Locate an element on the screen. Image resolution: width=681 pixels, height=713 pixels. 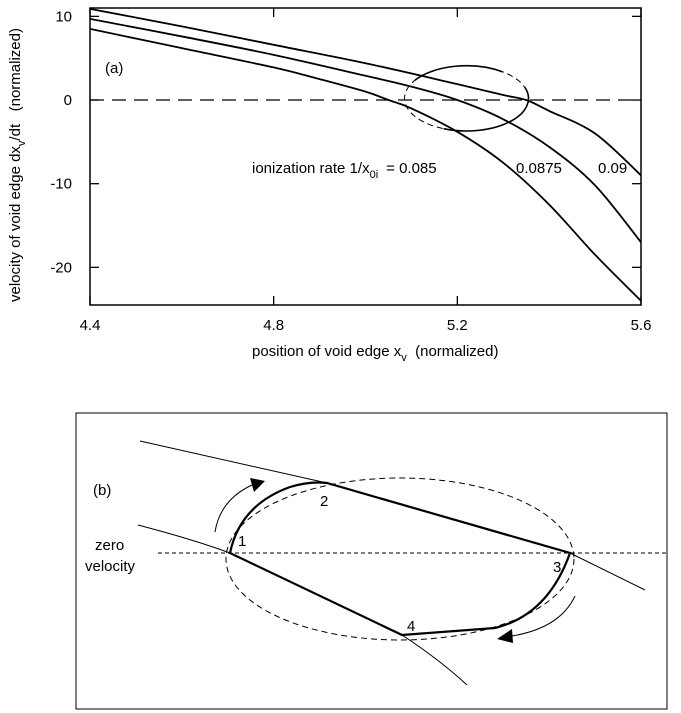
point-1-label: 1 is located at coordinates (242, 541).